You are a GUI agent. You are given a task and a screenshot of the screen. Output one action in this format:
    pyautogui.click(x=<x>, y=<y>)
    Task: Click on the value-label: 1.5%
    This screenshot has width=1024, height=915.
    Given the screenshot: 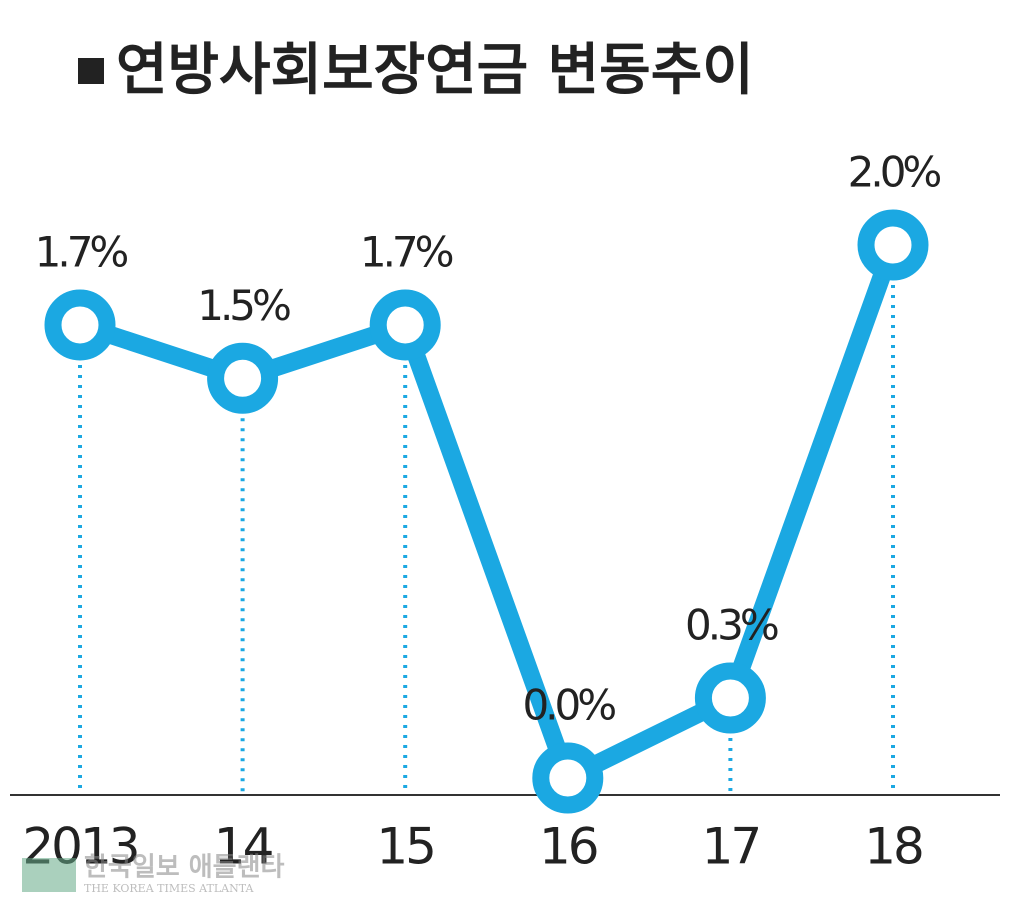 What is the action you would take?
    pyautogui.click(x=243, y=305)
    